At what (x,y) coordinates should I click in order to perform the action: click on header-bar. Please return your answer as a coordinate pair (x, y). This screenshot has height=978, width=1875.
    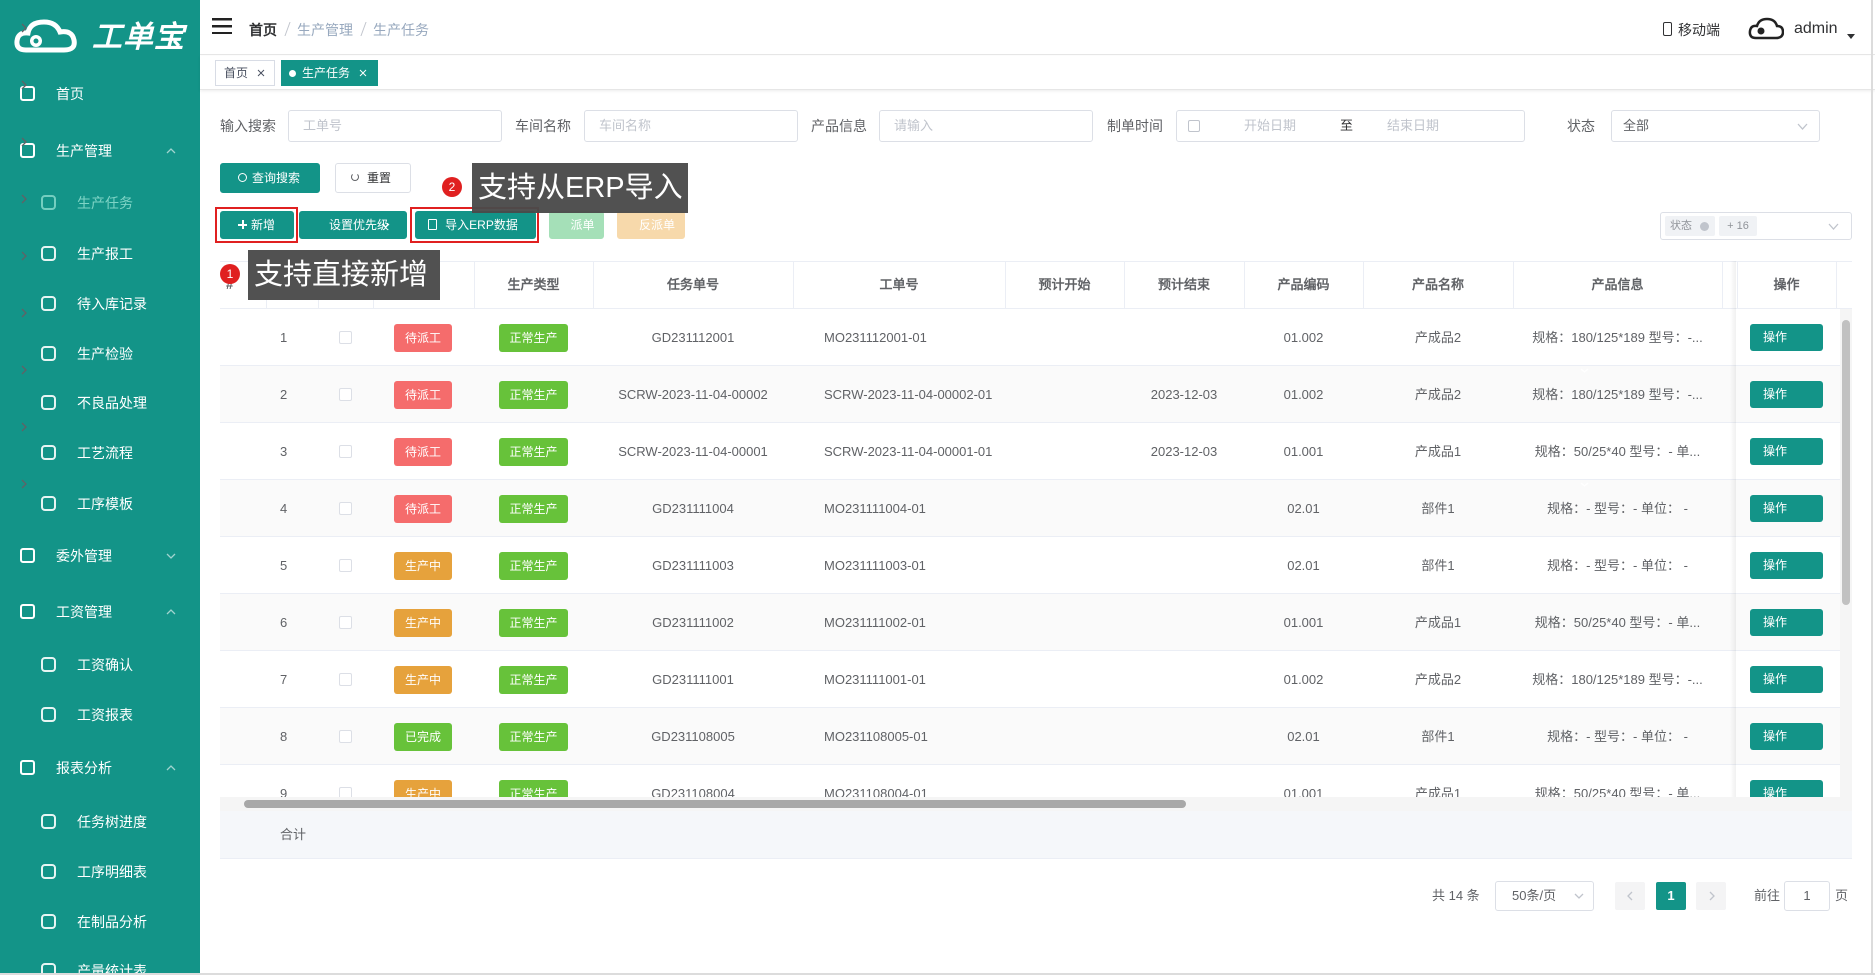
    Looking at the image, I should click on (1037, 27).